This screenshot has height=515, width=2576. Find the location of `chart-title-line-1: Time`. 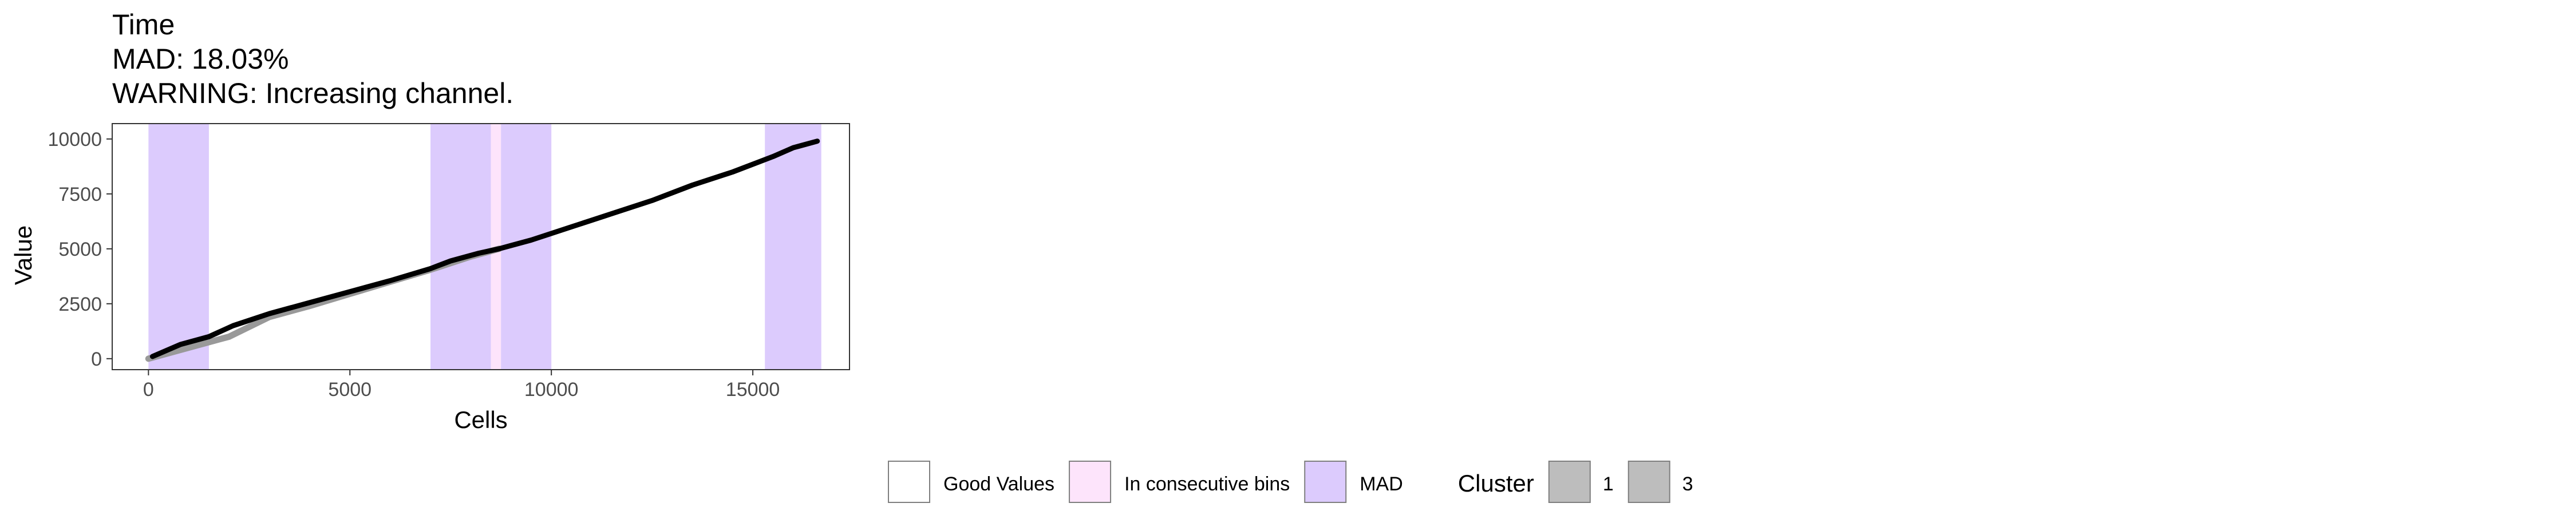

chart-title-line-1: Time is located at coordinates (143, 25).